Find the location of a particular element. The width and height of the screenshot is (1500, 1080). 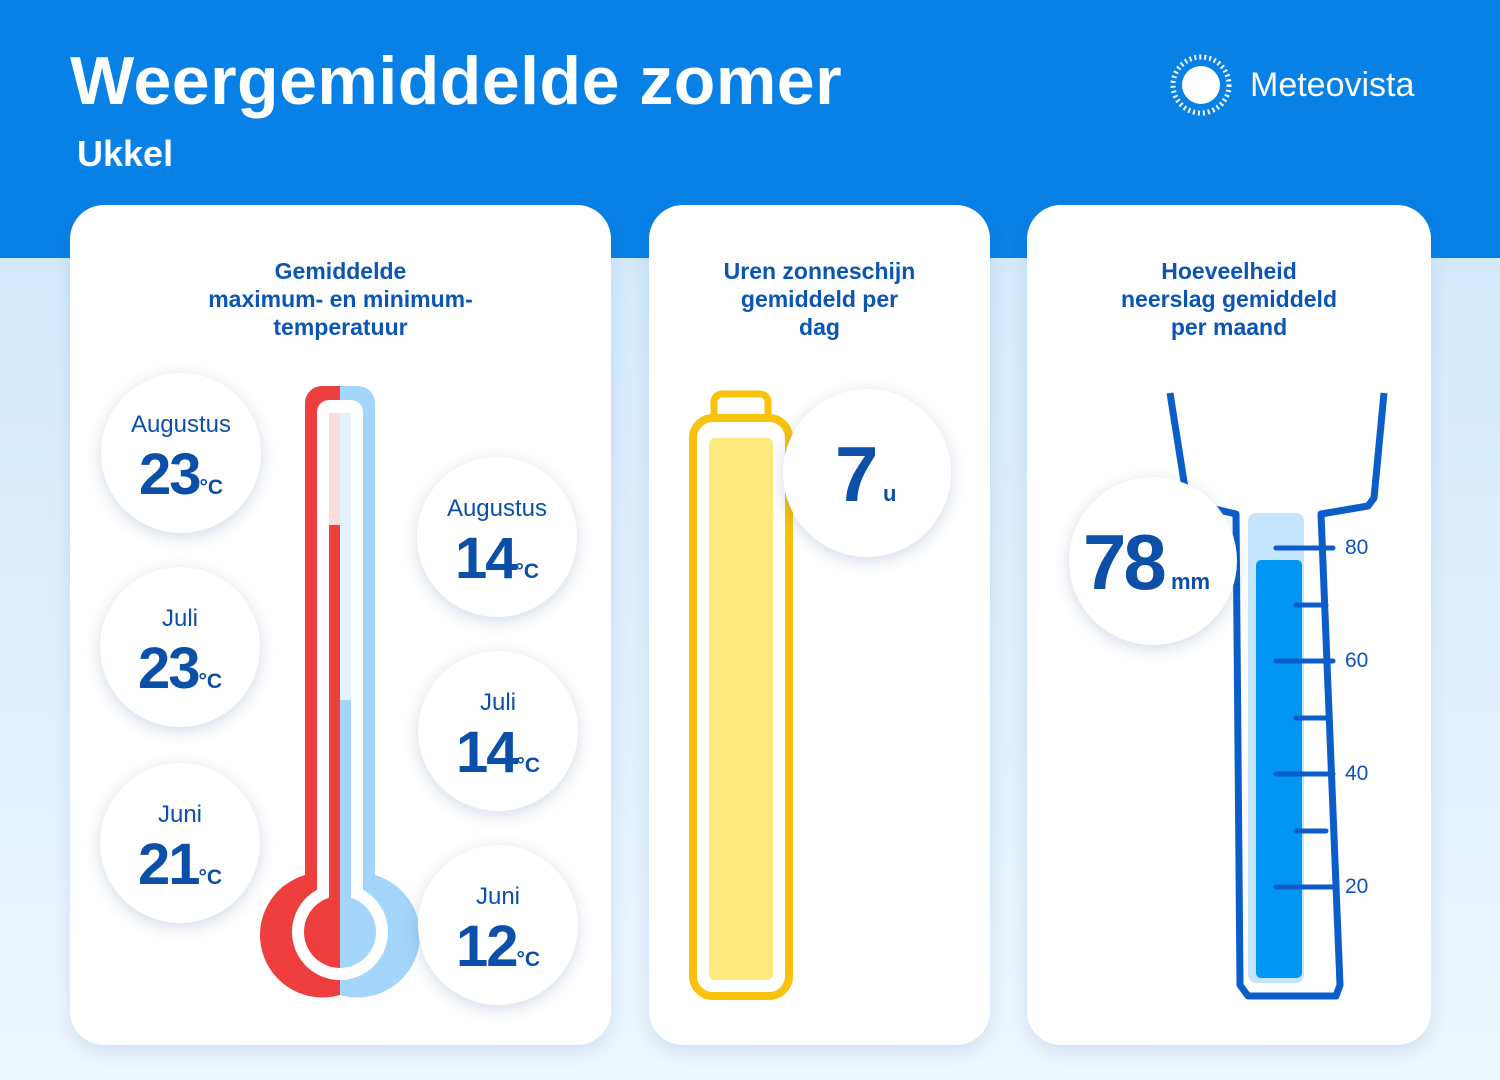

max-temp-bubble-augustus: Augustus 23°C is located at coordinates (181, 453).